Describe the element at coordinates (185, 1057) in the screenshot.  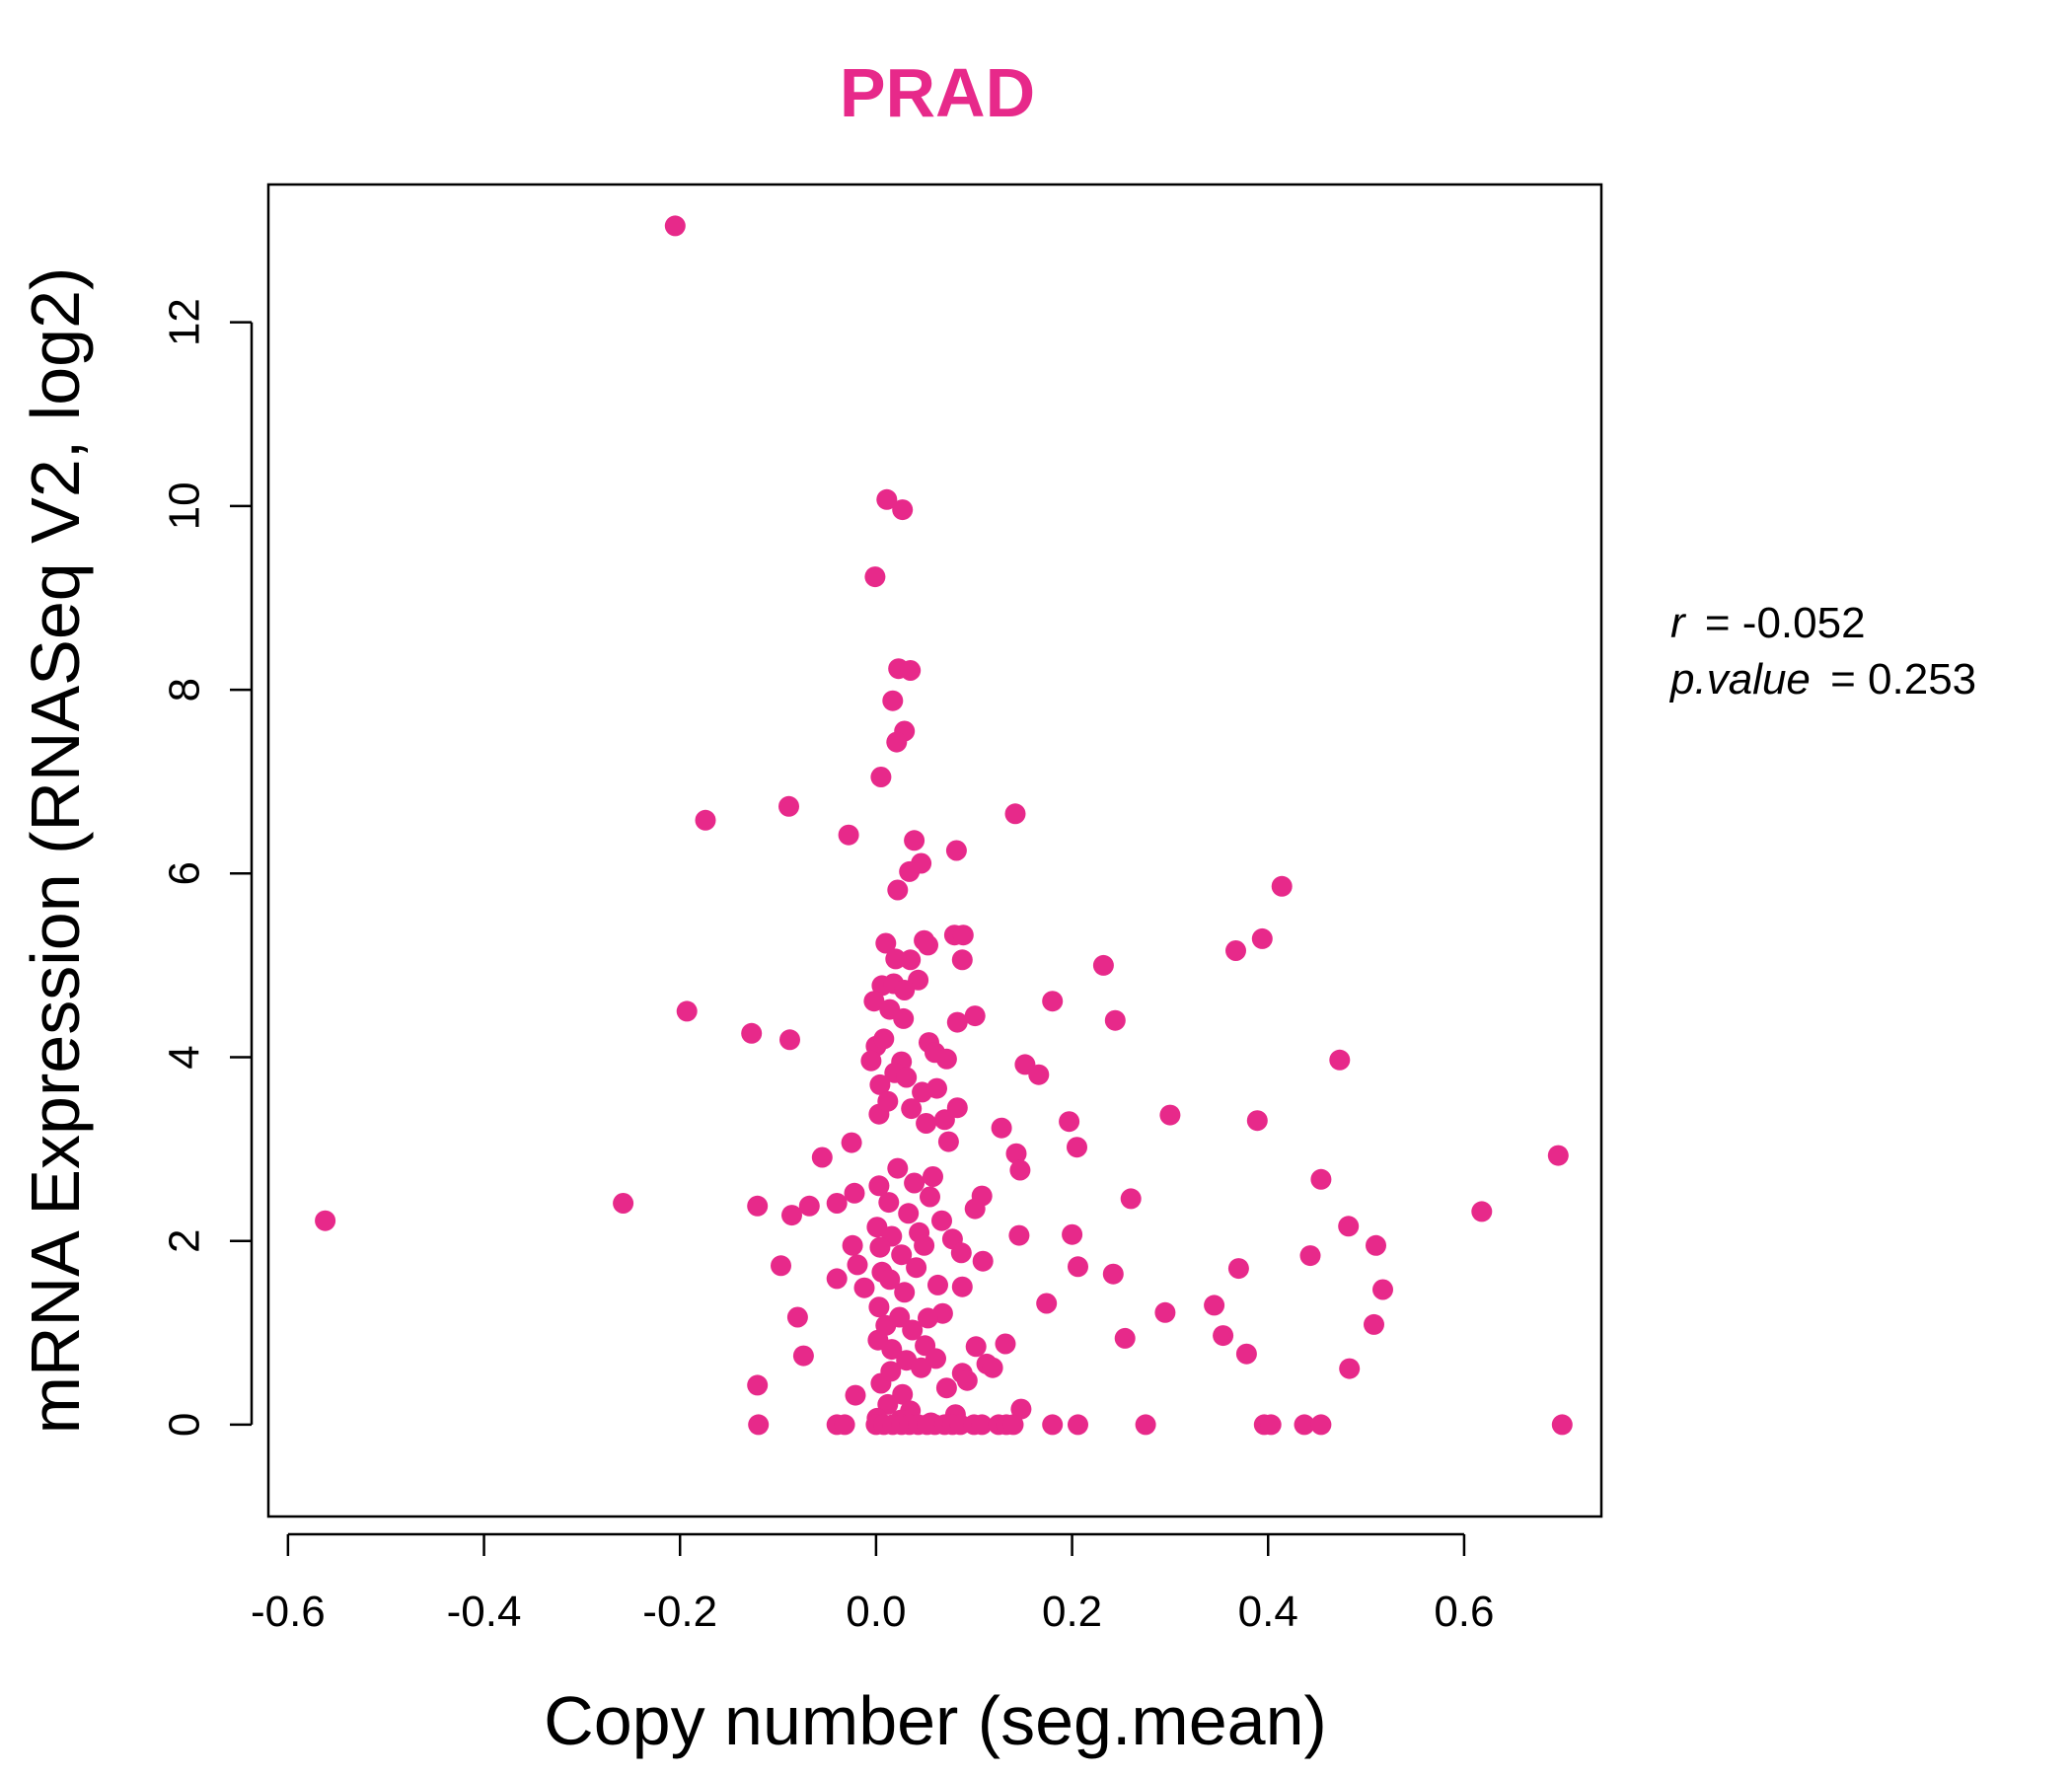
I see `y-tick-label: 4` at that location.